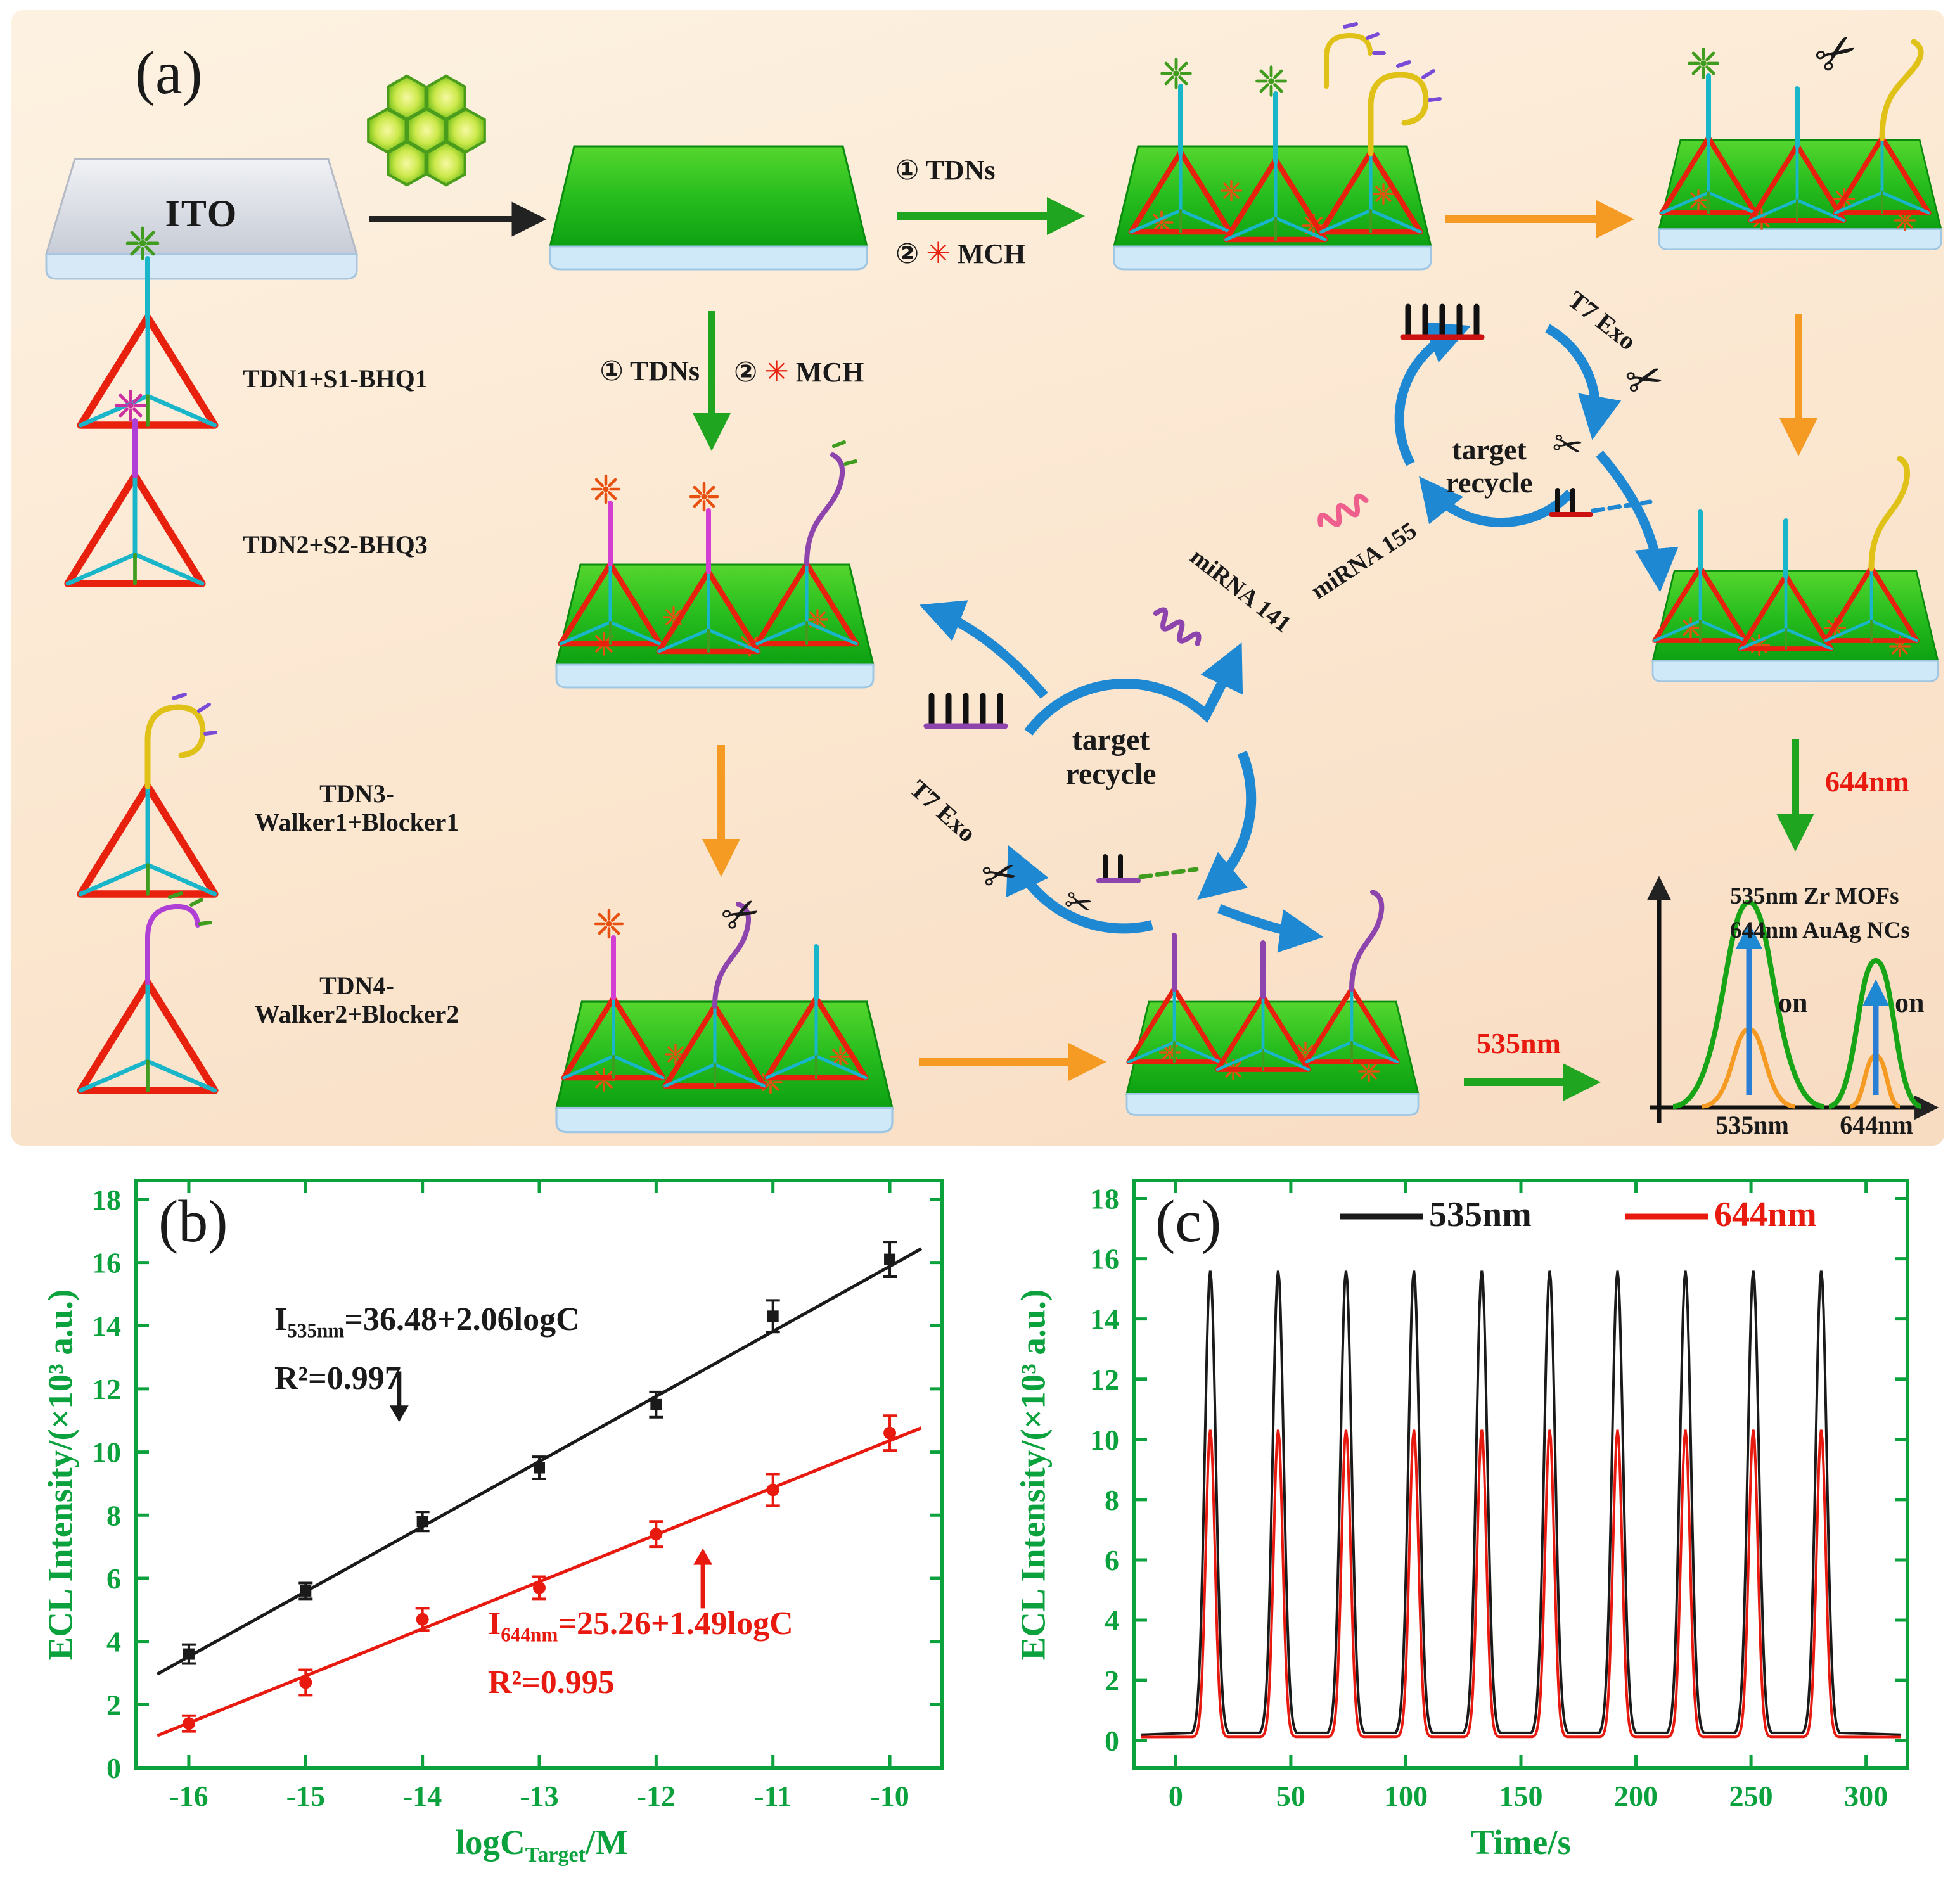 The width and height of the screenshot is (1955, 1904). Describe the element at coordinates (1814, 896) in the screenshot. I see `spectrum-legend-535: 535nm Zr MOFs` at that location.